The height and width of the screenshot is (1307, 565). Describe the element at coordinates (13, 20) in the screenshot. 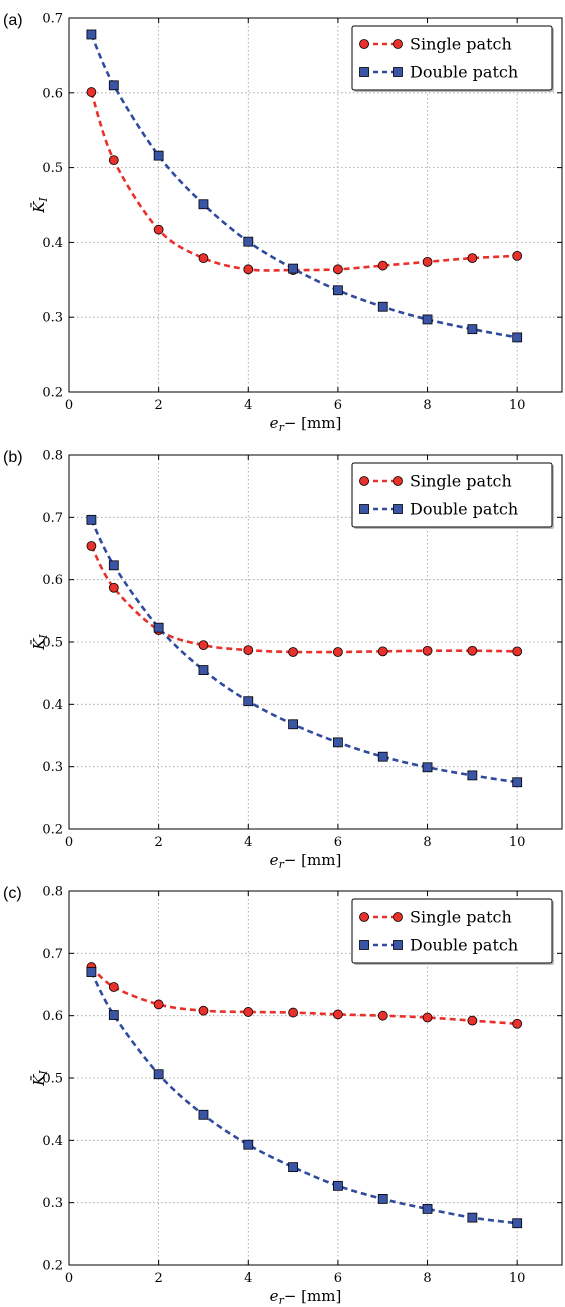

I see `panel-label: (a)` at that location.